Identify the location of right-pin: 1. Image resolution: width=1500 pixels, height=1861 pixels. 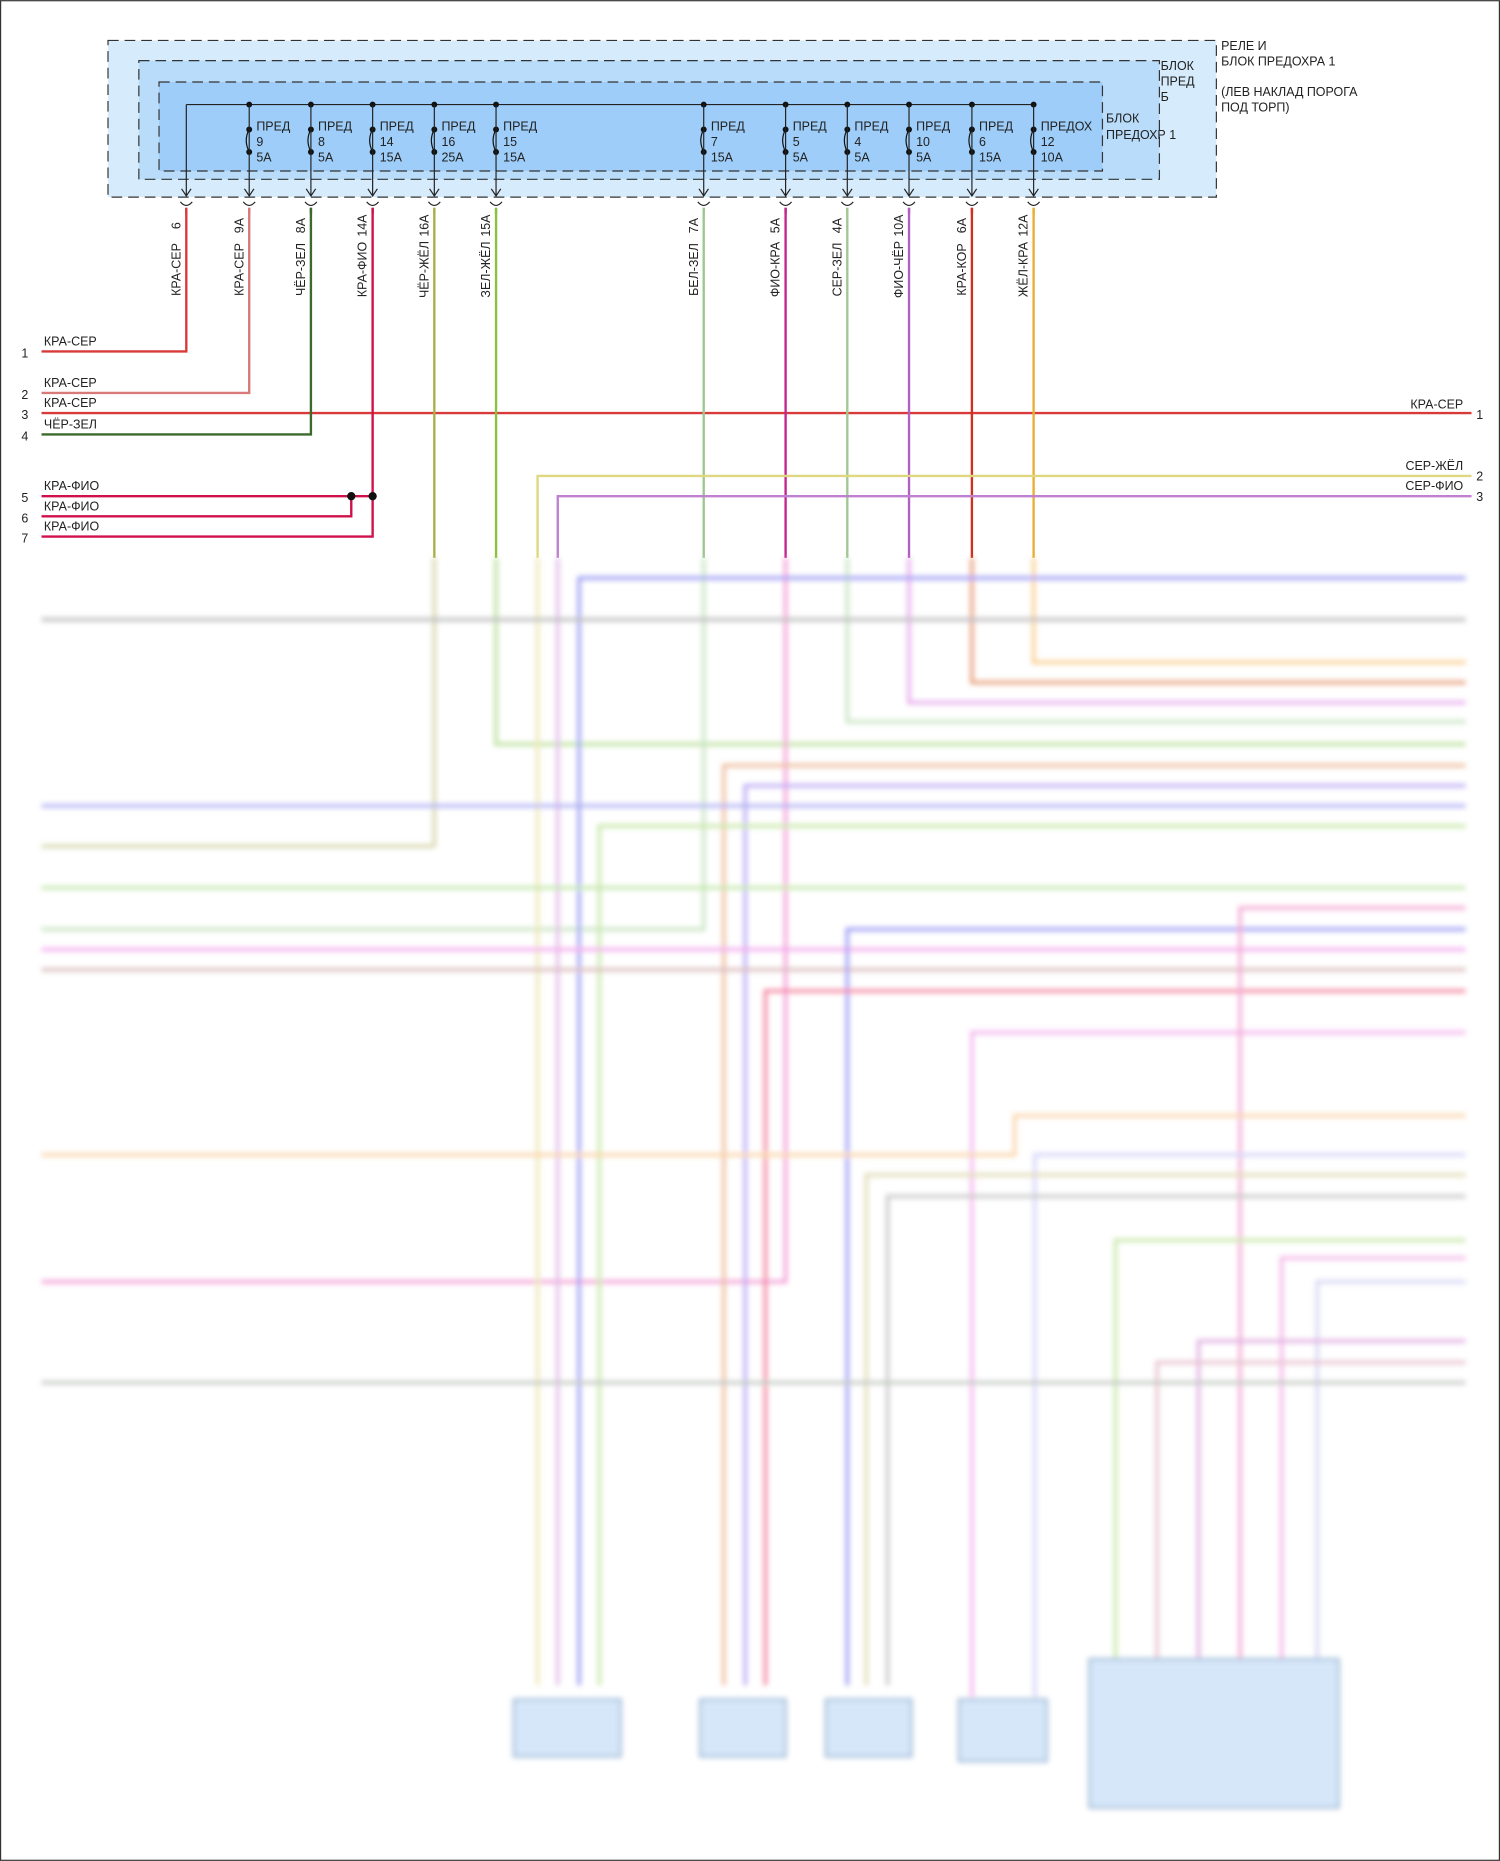
(1479, 415).